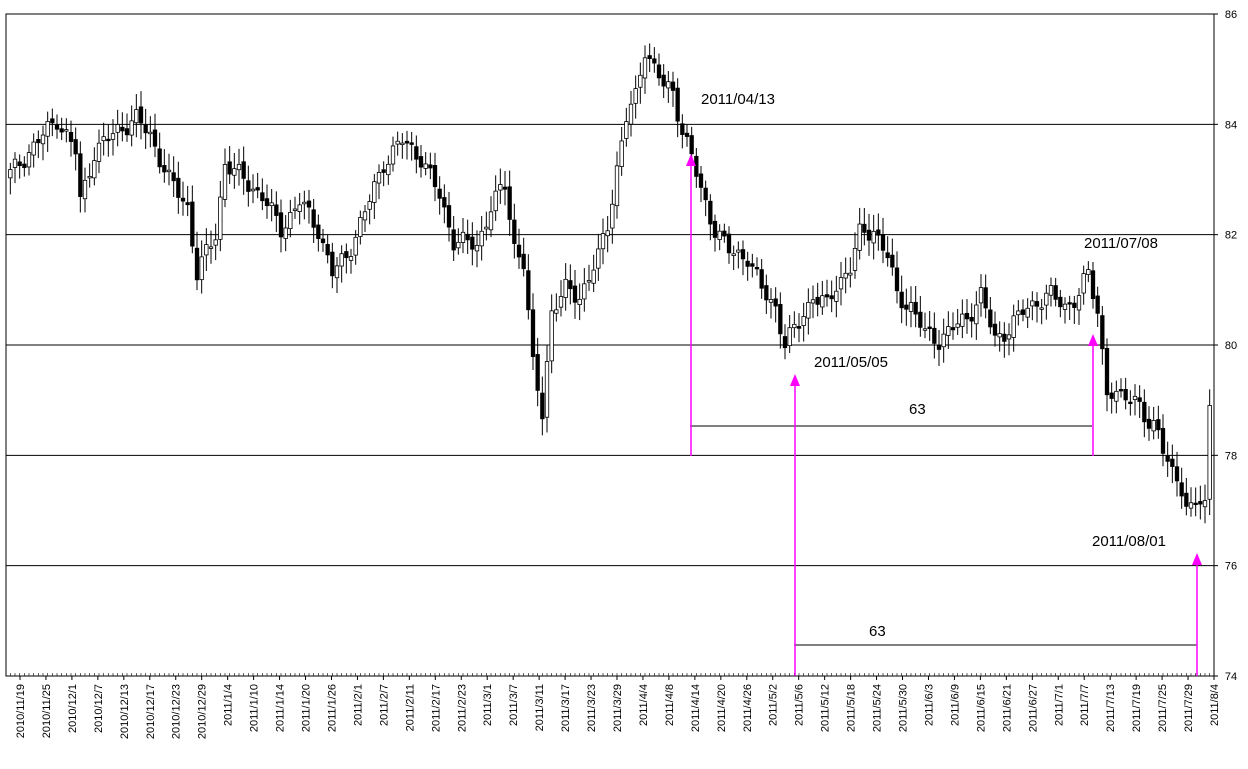 The width and height of the screenshot is (1248, 769). I want to click on x-tick-label: 2011/3/7, so click(514, 705).